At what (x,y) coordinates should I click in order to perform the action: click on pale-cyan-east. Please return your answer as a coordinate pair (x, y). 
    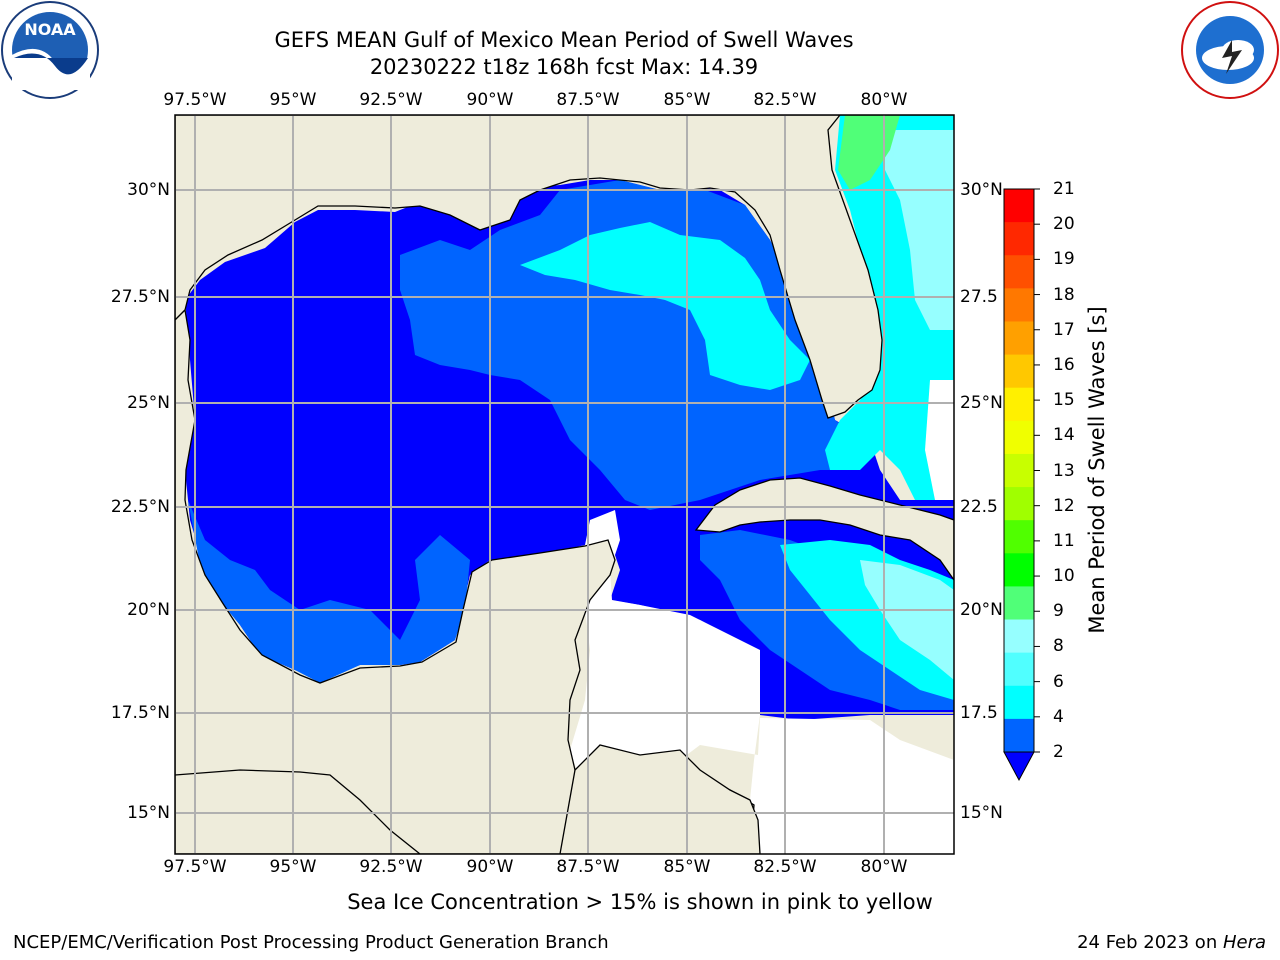
    Looking at the image, I should click on (917, 230).